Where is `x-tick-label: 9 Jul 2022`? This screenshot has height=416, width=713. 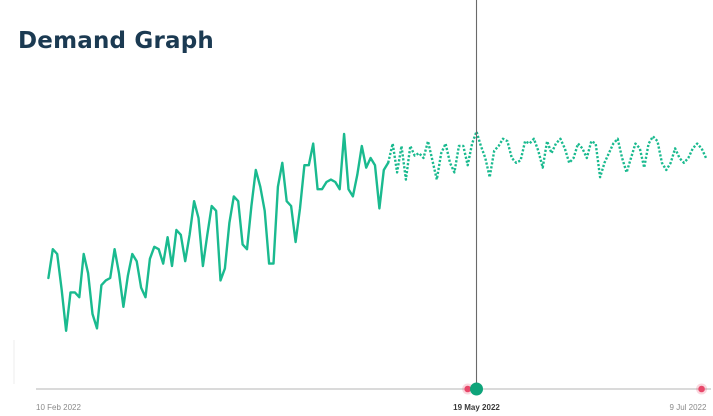 x-tick-label: 9 Jul 2022 is located at coordinates (688, 407).